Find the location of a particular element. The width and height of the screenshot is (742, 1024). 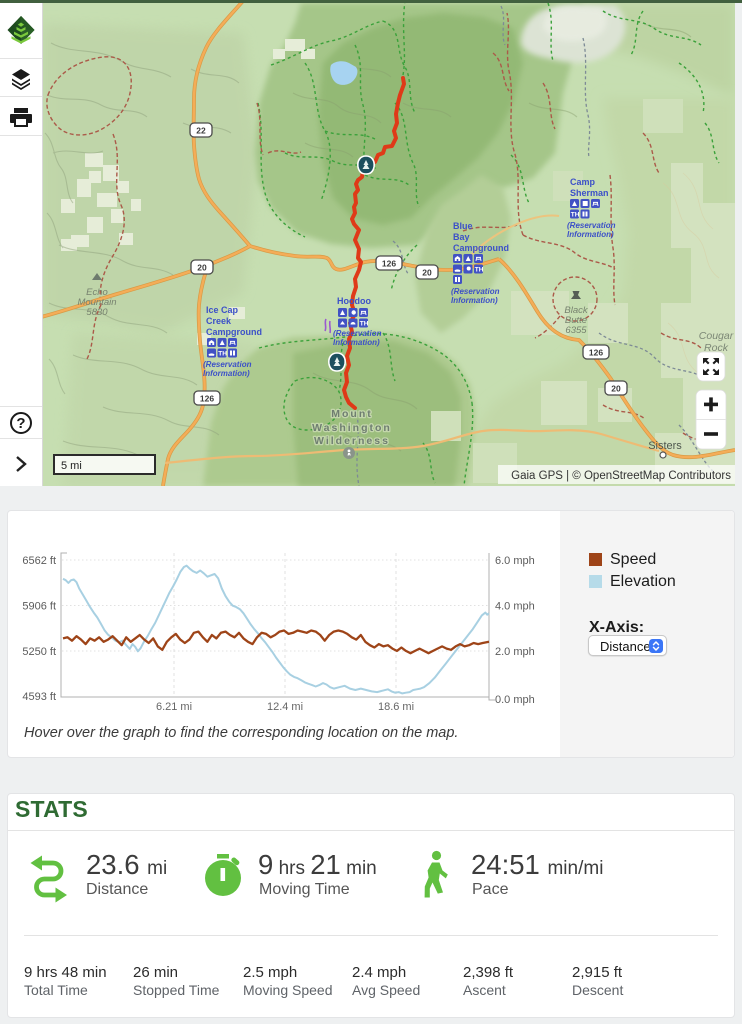

svg-text: 5250 ft is located at coordinates (39, 652).